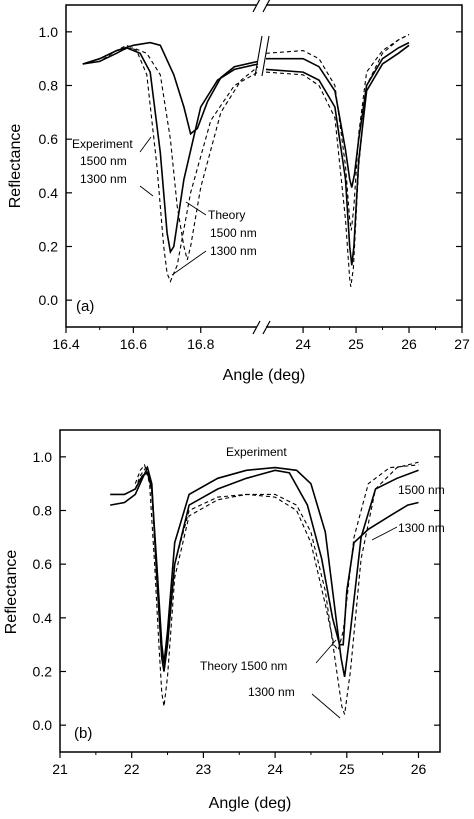 The height and width of the screenshot is (819, 474). I want to click on panel-b-series-4-line, so click(276, 565).